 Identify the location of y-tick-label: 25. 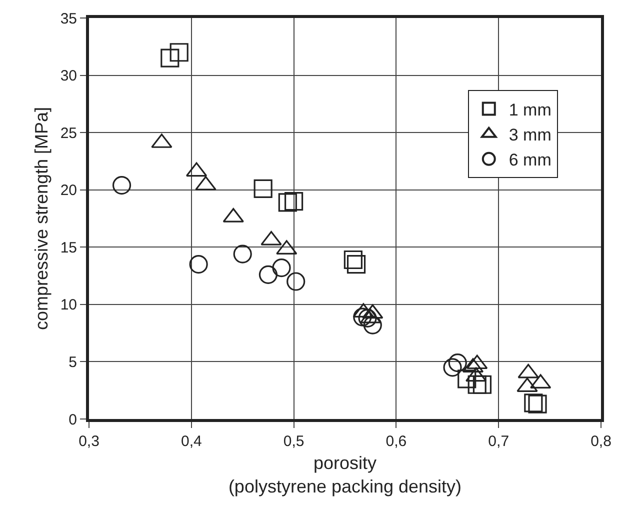
(68, 133).